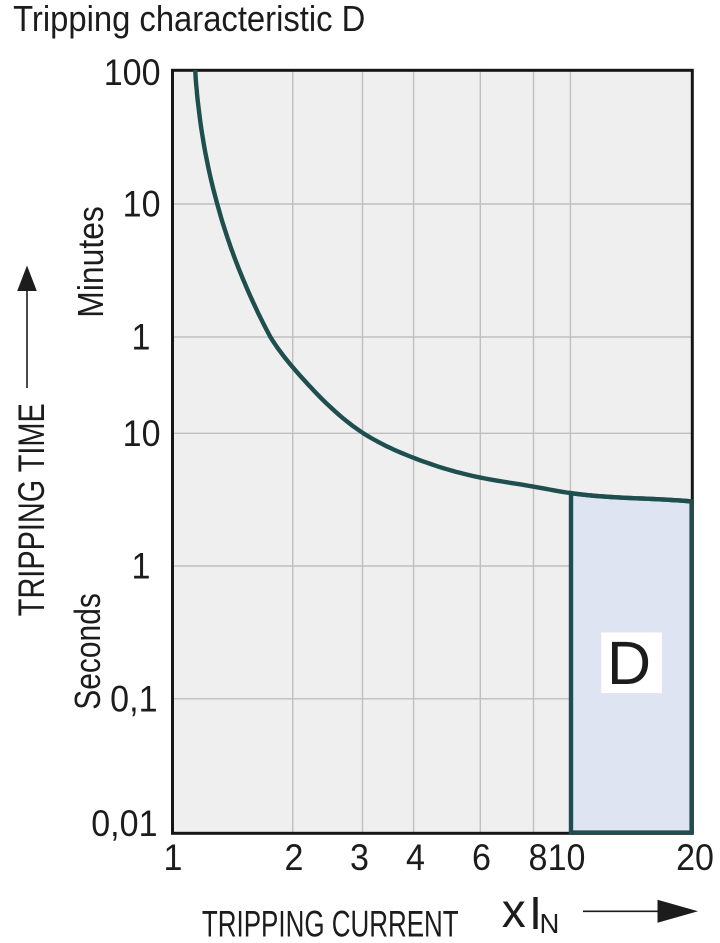  Describe the element at coordinates (514, 911) in the screenshot. I see `svg-text: x` at that location.